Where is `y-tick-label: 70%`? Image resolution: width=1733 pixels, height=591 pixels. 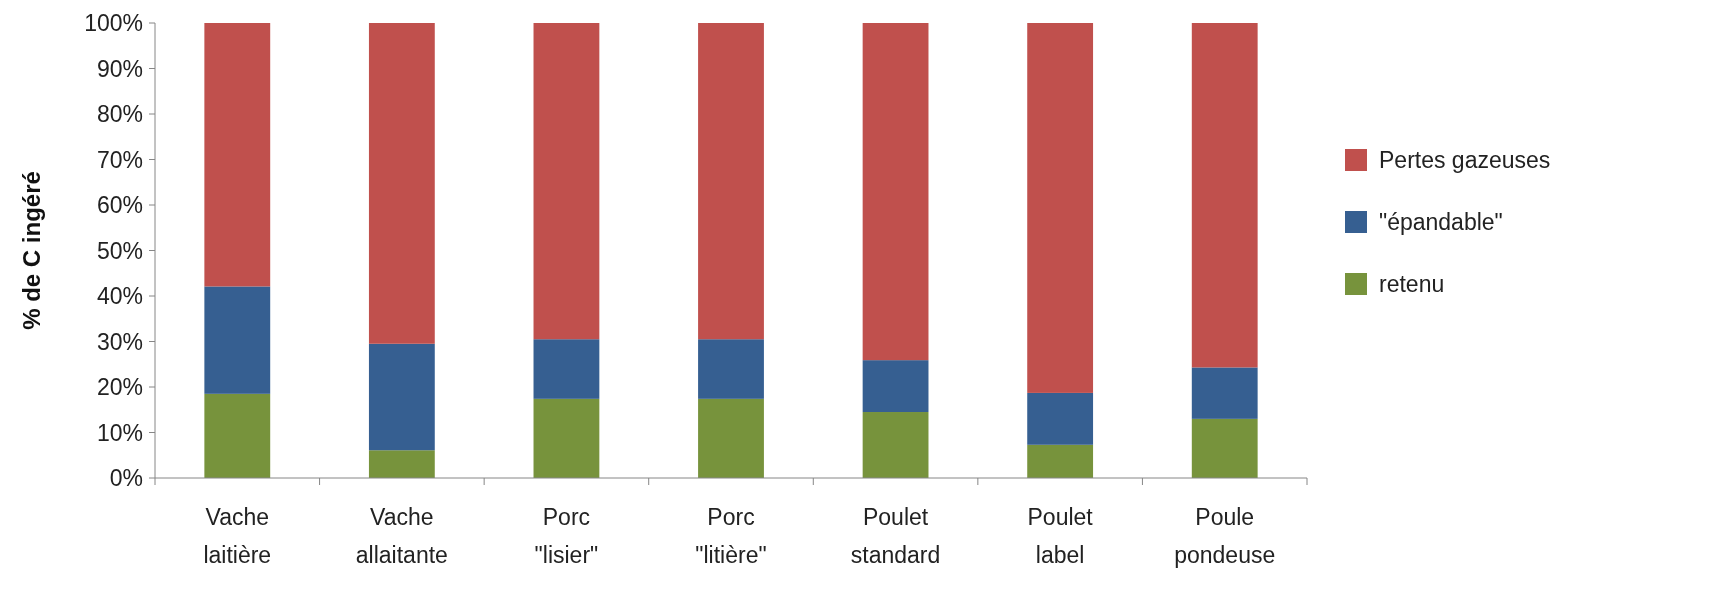
y-tick-label: 70% is located at coordinates (119, 159).